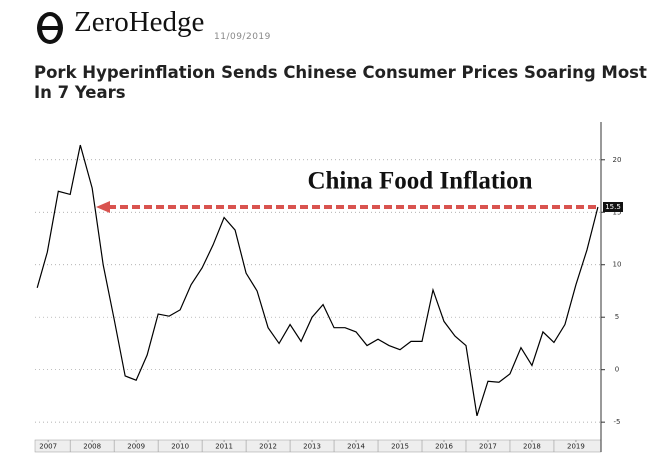 The width and height of the screenshot is (654, 462). Describe the element at coordinates (356, 447) in the screenshot. I see `x-tick-label: 2014` at that location.